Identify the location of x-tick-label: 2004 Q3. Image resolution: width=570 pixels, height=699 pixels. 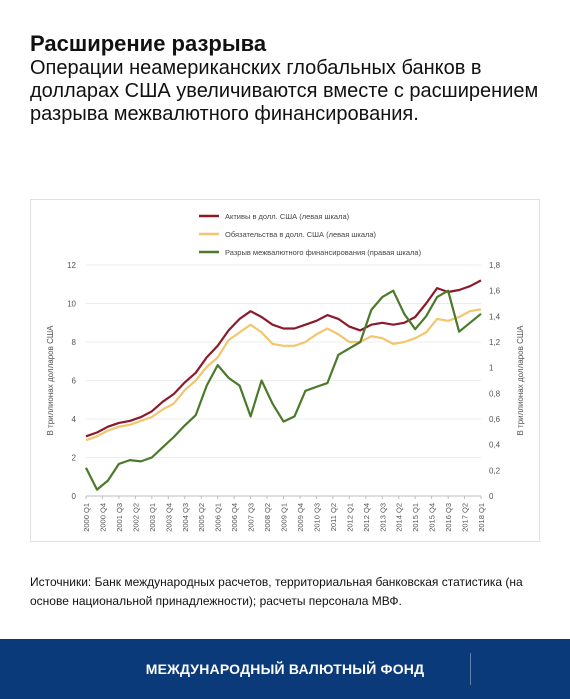
(185, 517).